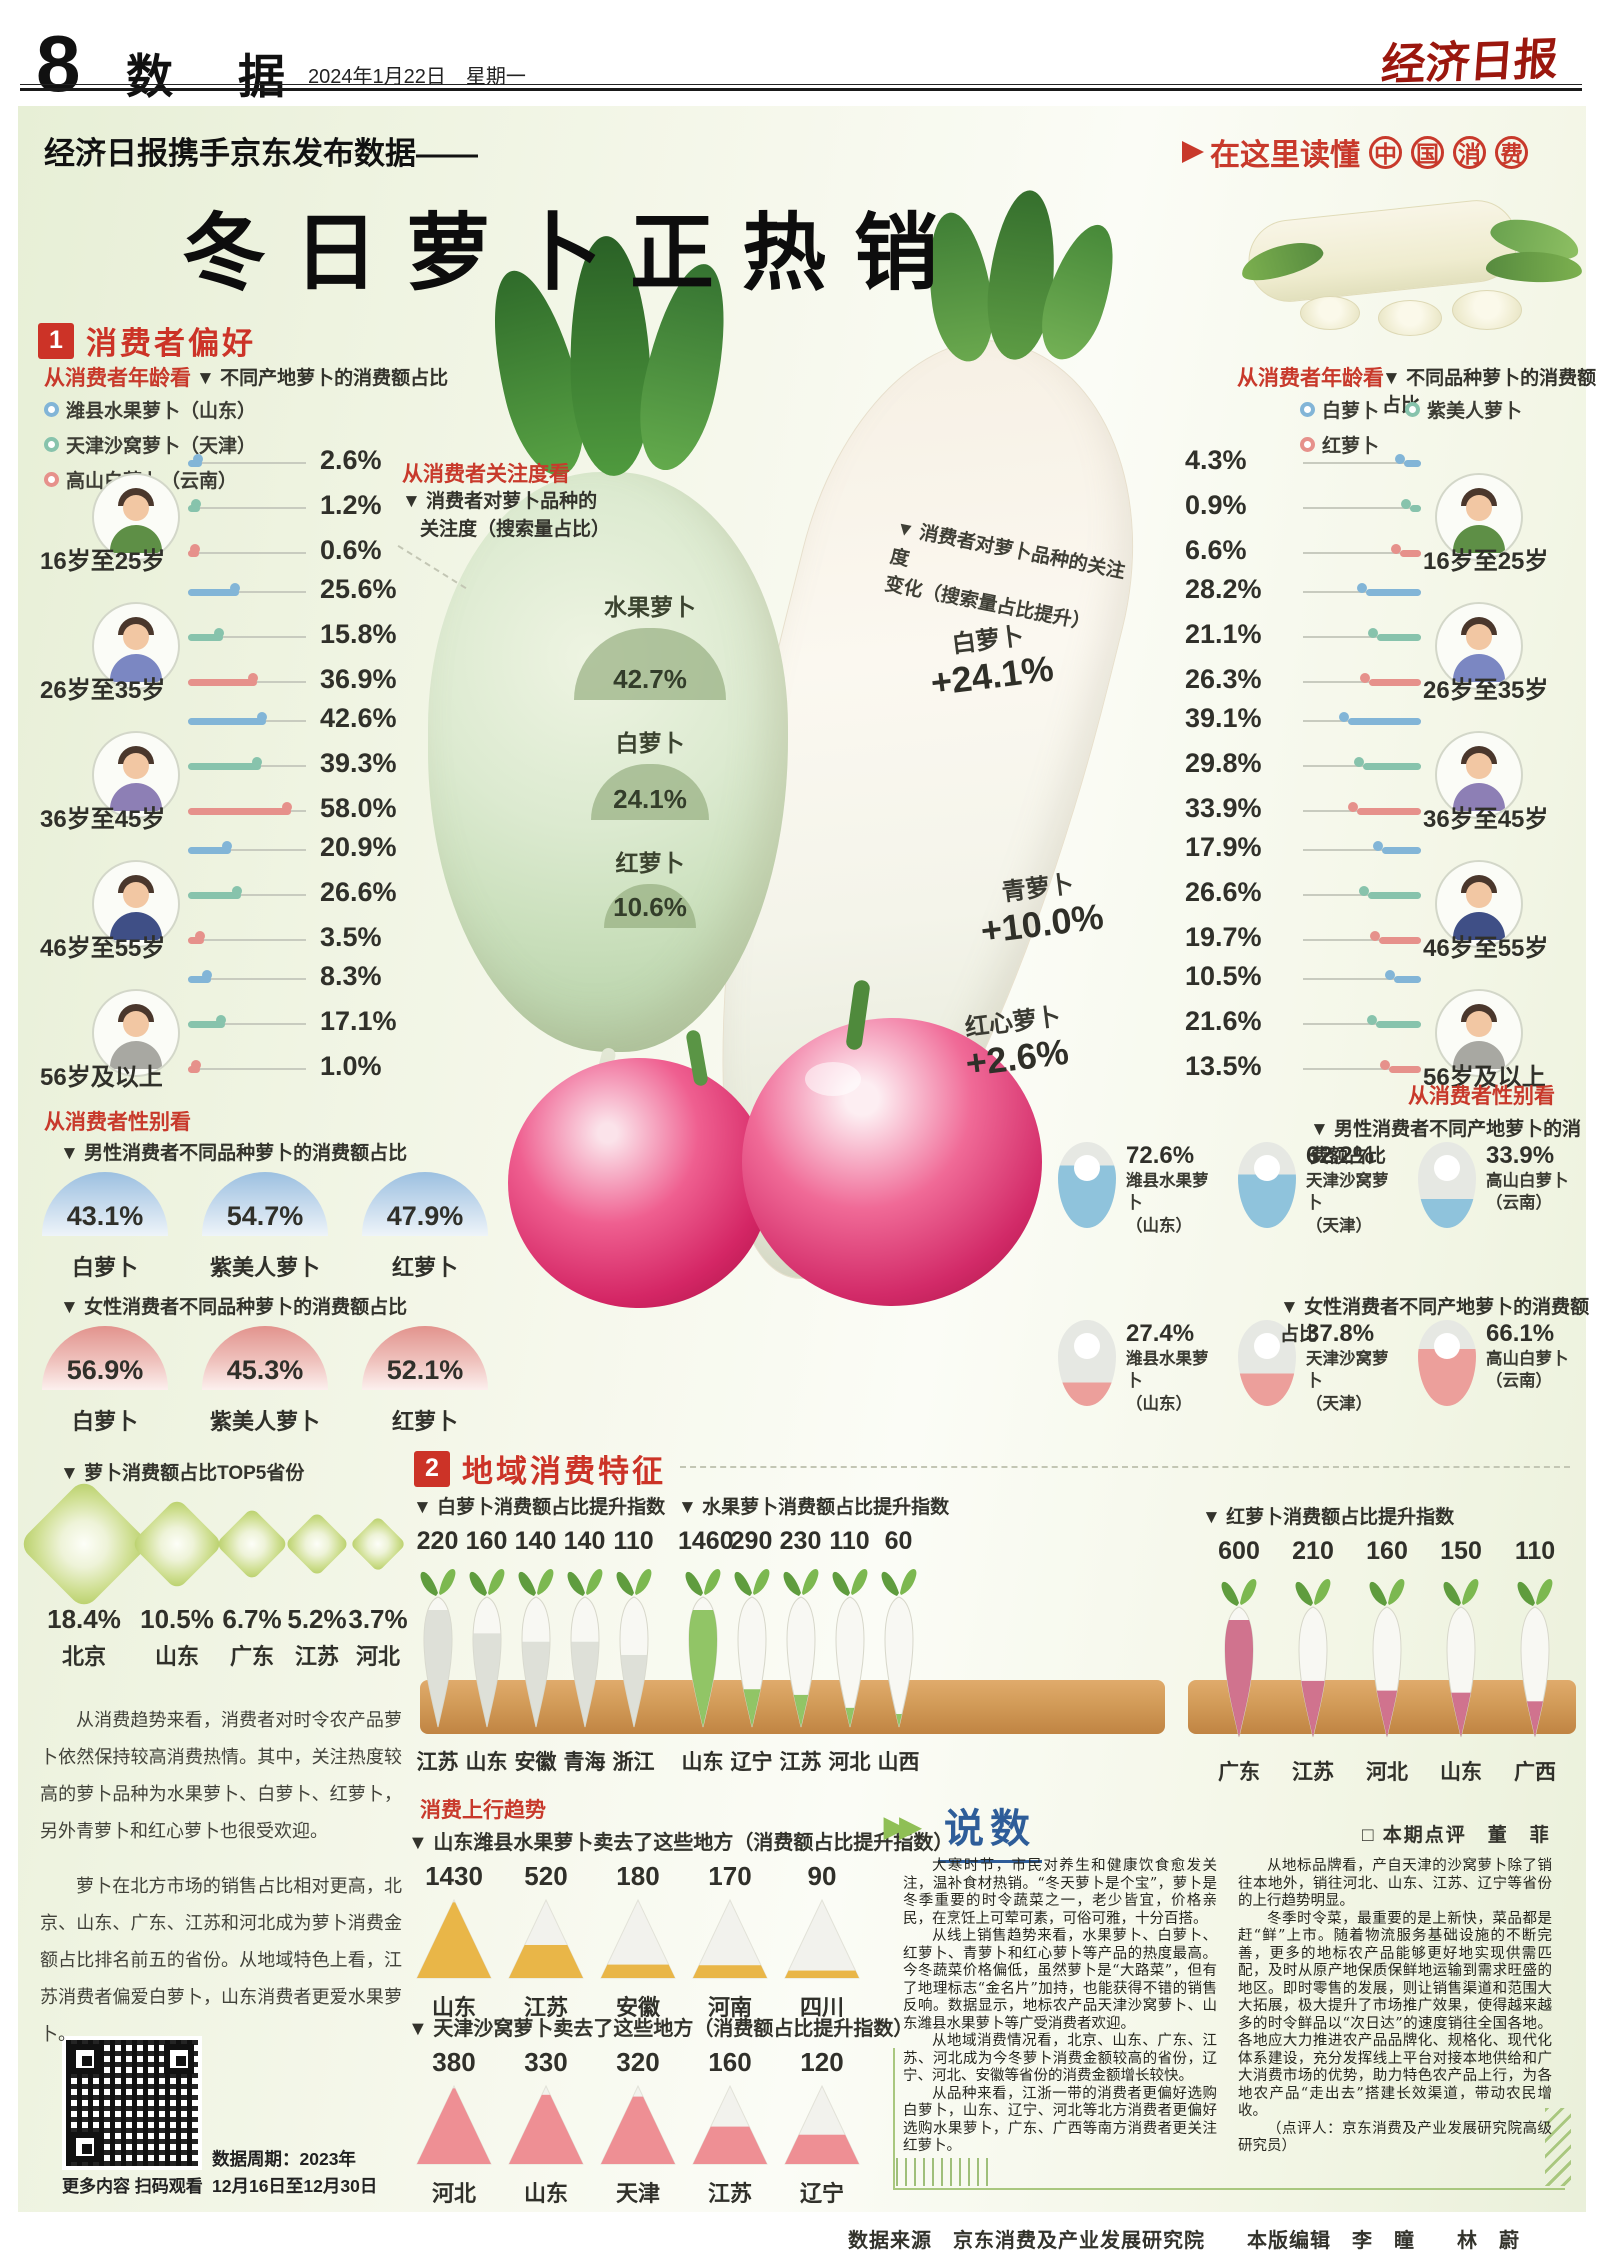 The height and width of the screenshot is (2267, 1600). I want to click on region-chart-item: 600 广东, so click(1239, 1661).